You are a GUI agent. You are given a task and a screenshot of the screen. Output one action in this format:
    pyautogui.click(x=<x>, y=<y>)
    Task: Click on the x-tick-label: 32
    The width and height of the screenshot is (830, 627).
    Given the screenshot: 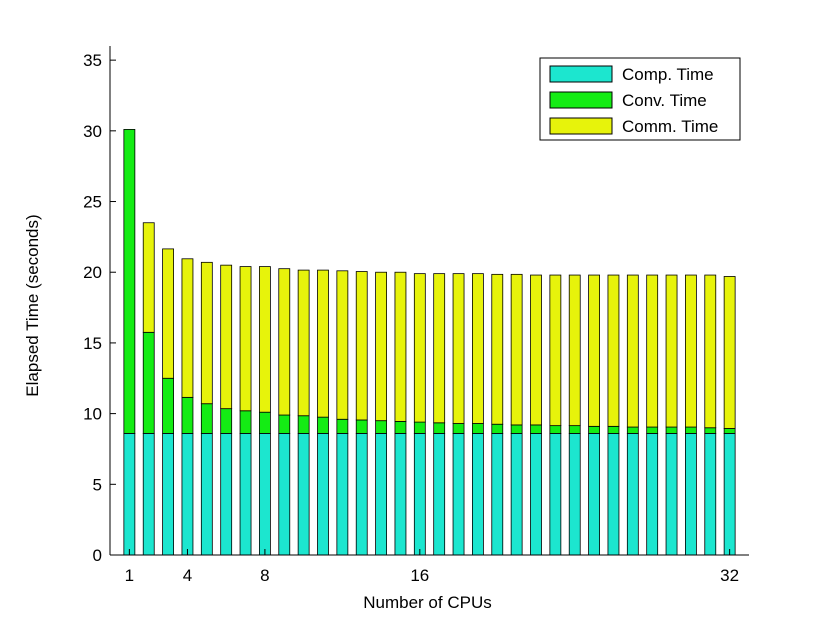 What is the action you would take?
    pyautogui.click(x=729, y=575)
    